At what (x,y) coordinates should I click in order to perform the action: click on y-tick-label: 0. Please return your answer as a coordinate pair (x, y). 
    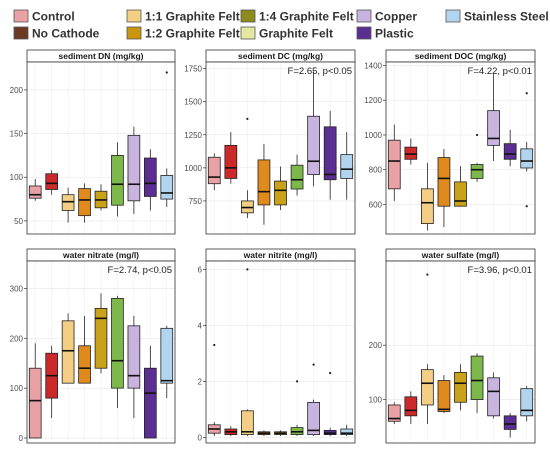
    Looking at the image, I should click on (200, 437).